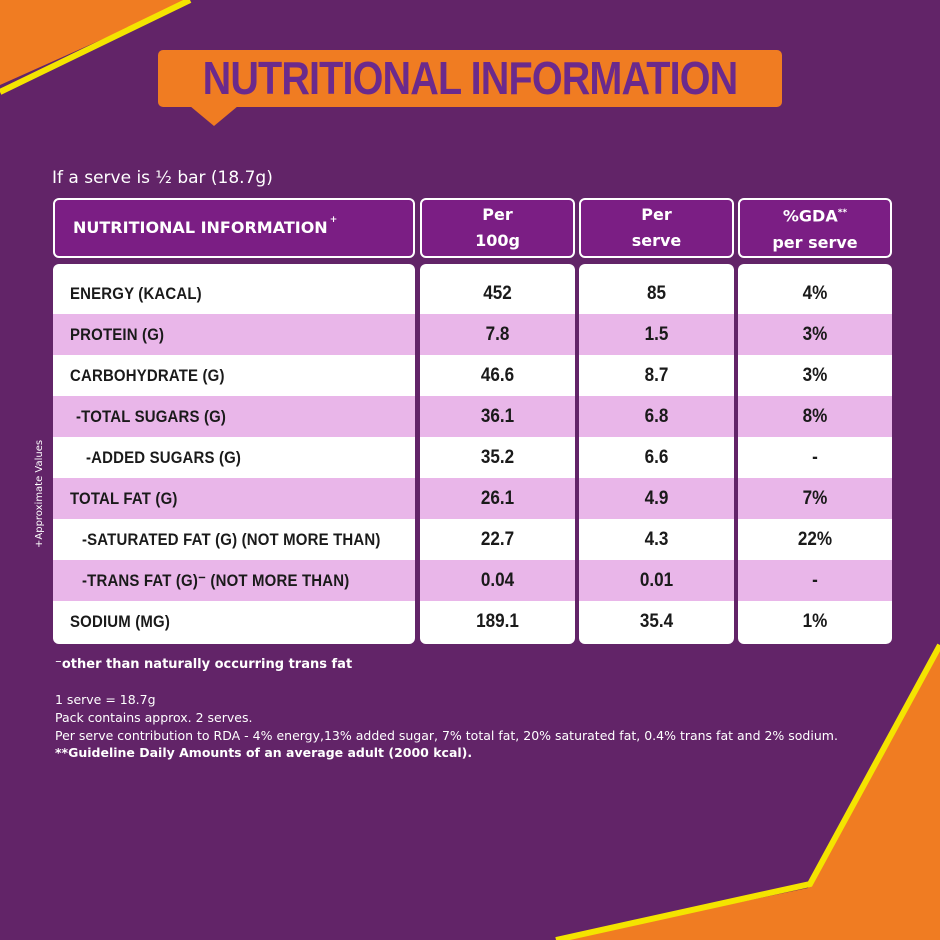 The height and width of the screenshot is (940, 940). I want to click on value-per-serve: 0.01, so click(656, 580).